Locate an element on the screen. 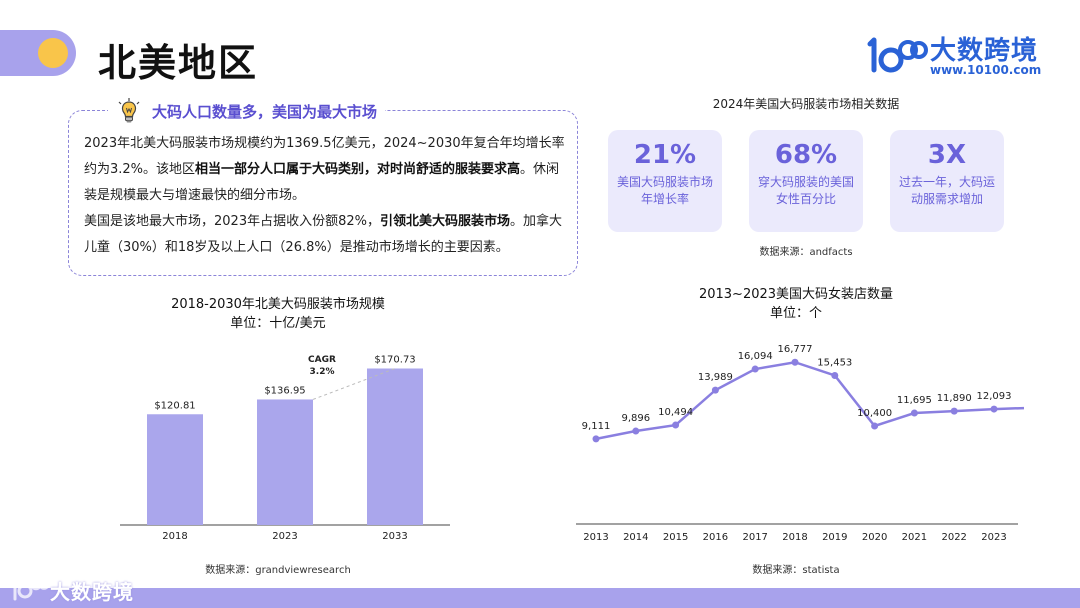 Image resolution: width=1080 pixels, height=608 pixels. line-chart-title: 2013~2023美国大码女装店数量 单位：个 is located at coordinates (796, 304).